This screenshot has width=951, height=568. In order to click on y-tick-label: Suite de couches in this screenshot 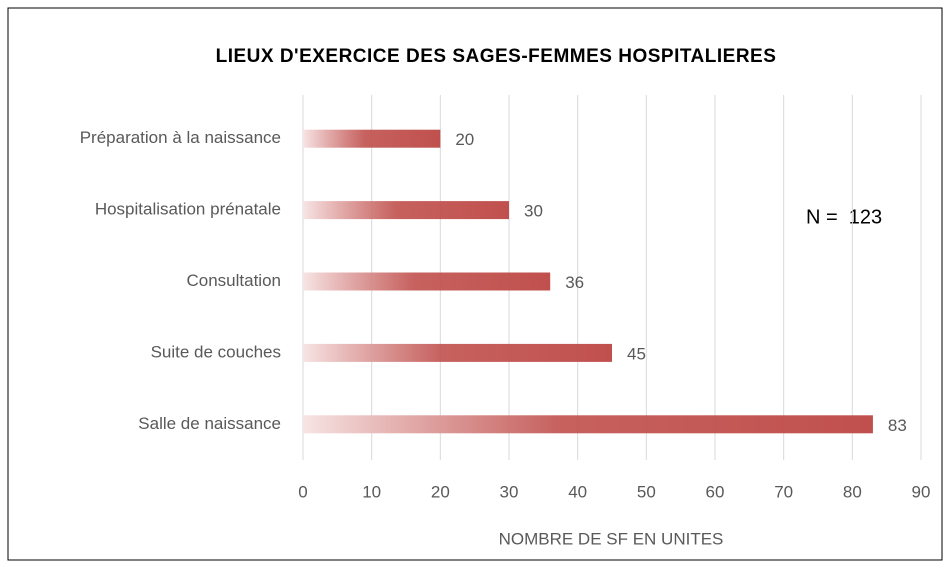, I will do `click(216, 351)`.